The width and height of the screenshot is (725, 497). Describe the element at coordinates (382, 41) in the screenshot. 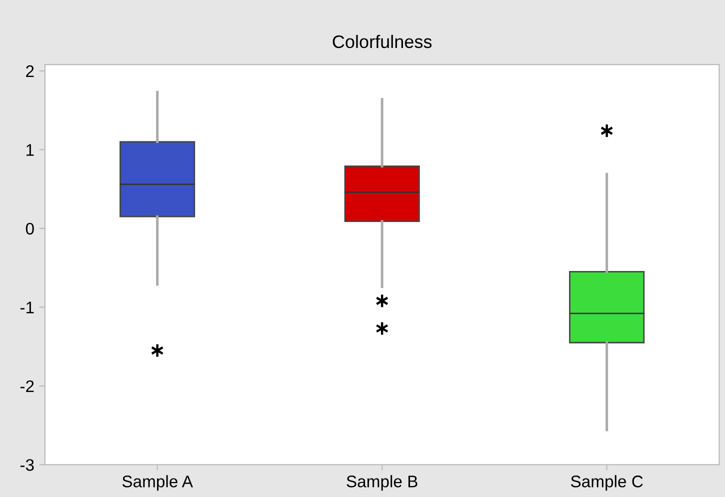

I see `chart-title: Colorfulness` at that location.